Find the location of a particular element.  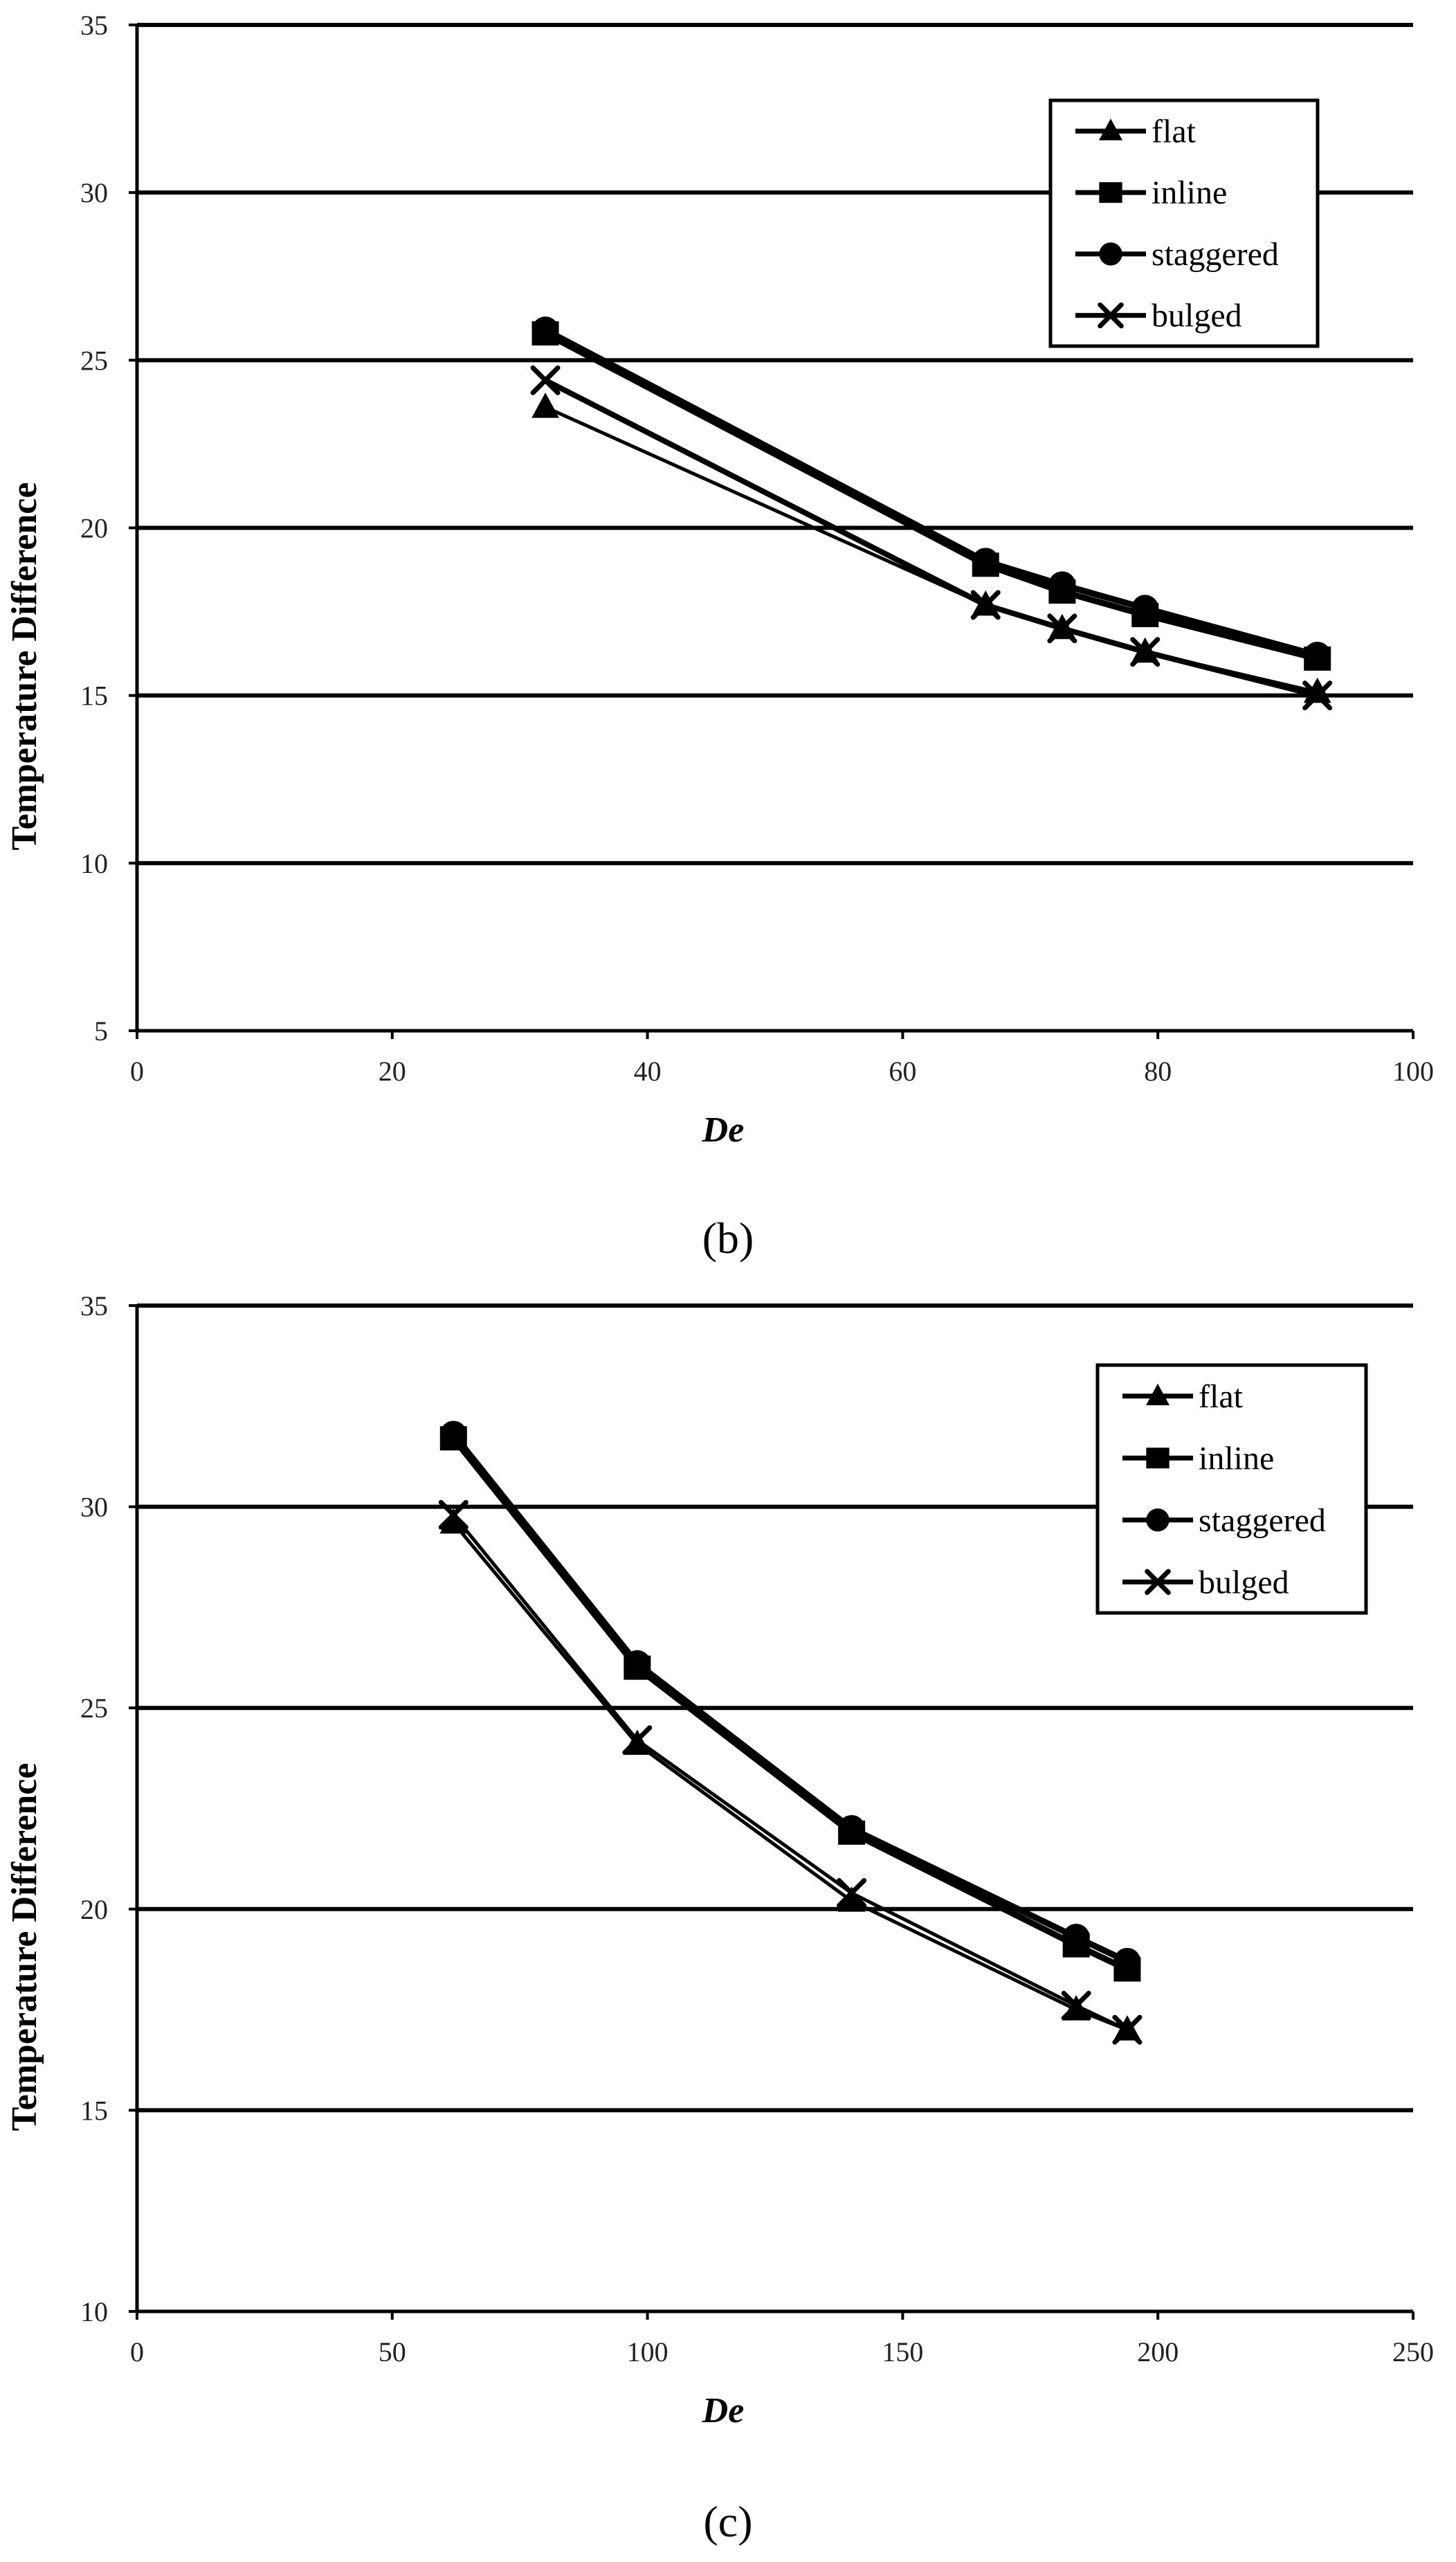

x-tick-label: 40 is located at coordinates (648, 1071).